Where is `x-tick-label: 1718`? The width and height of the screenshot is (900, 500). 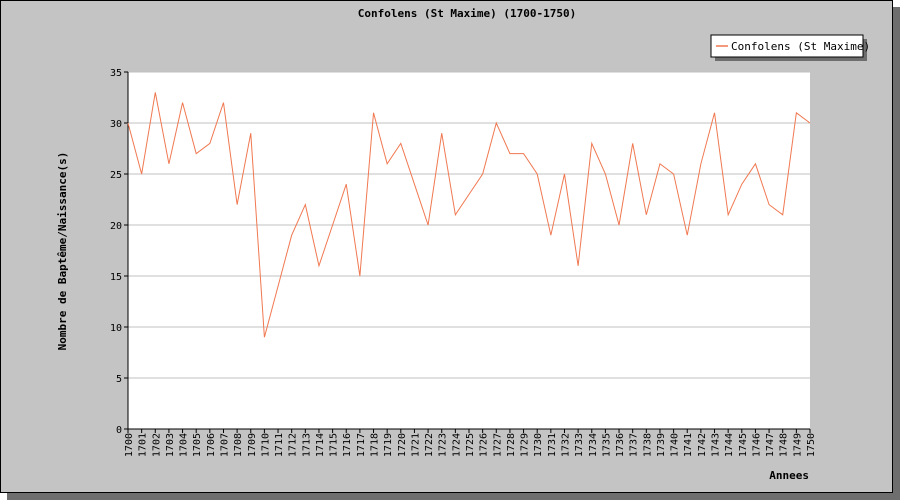
x-tick-label: 1718 is located at coordinates (375, 445).